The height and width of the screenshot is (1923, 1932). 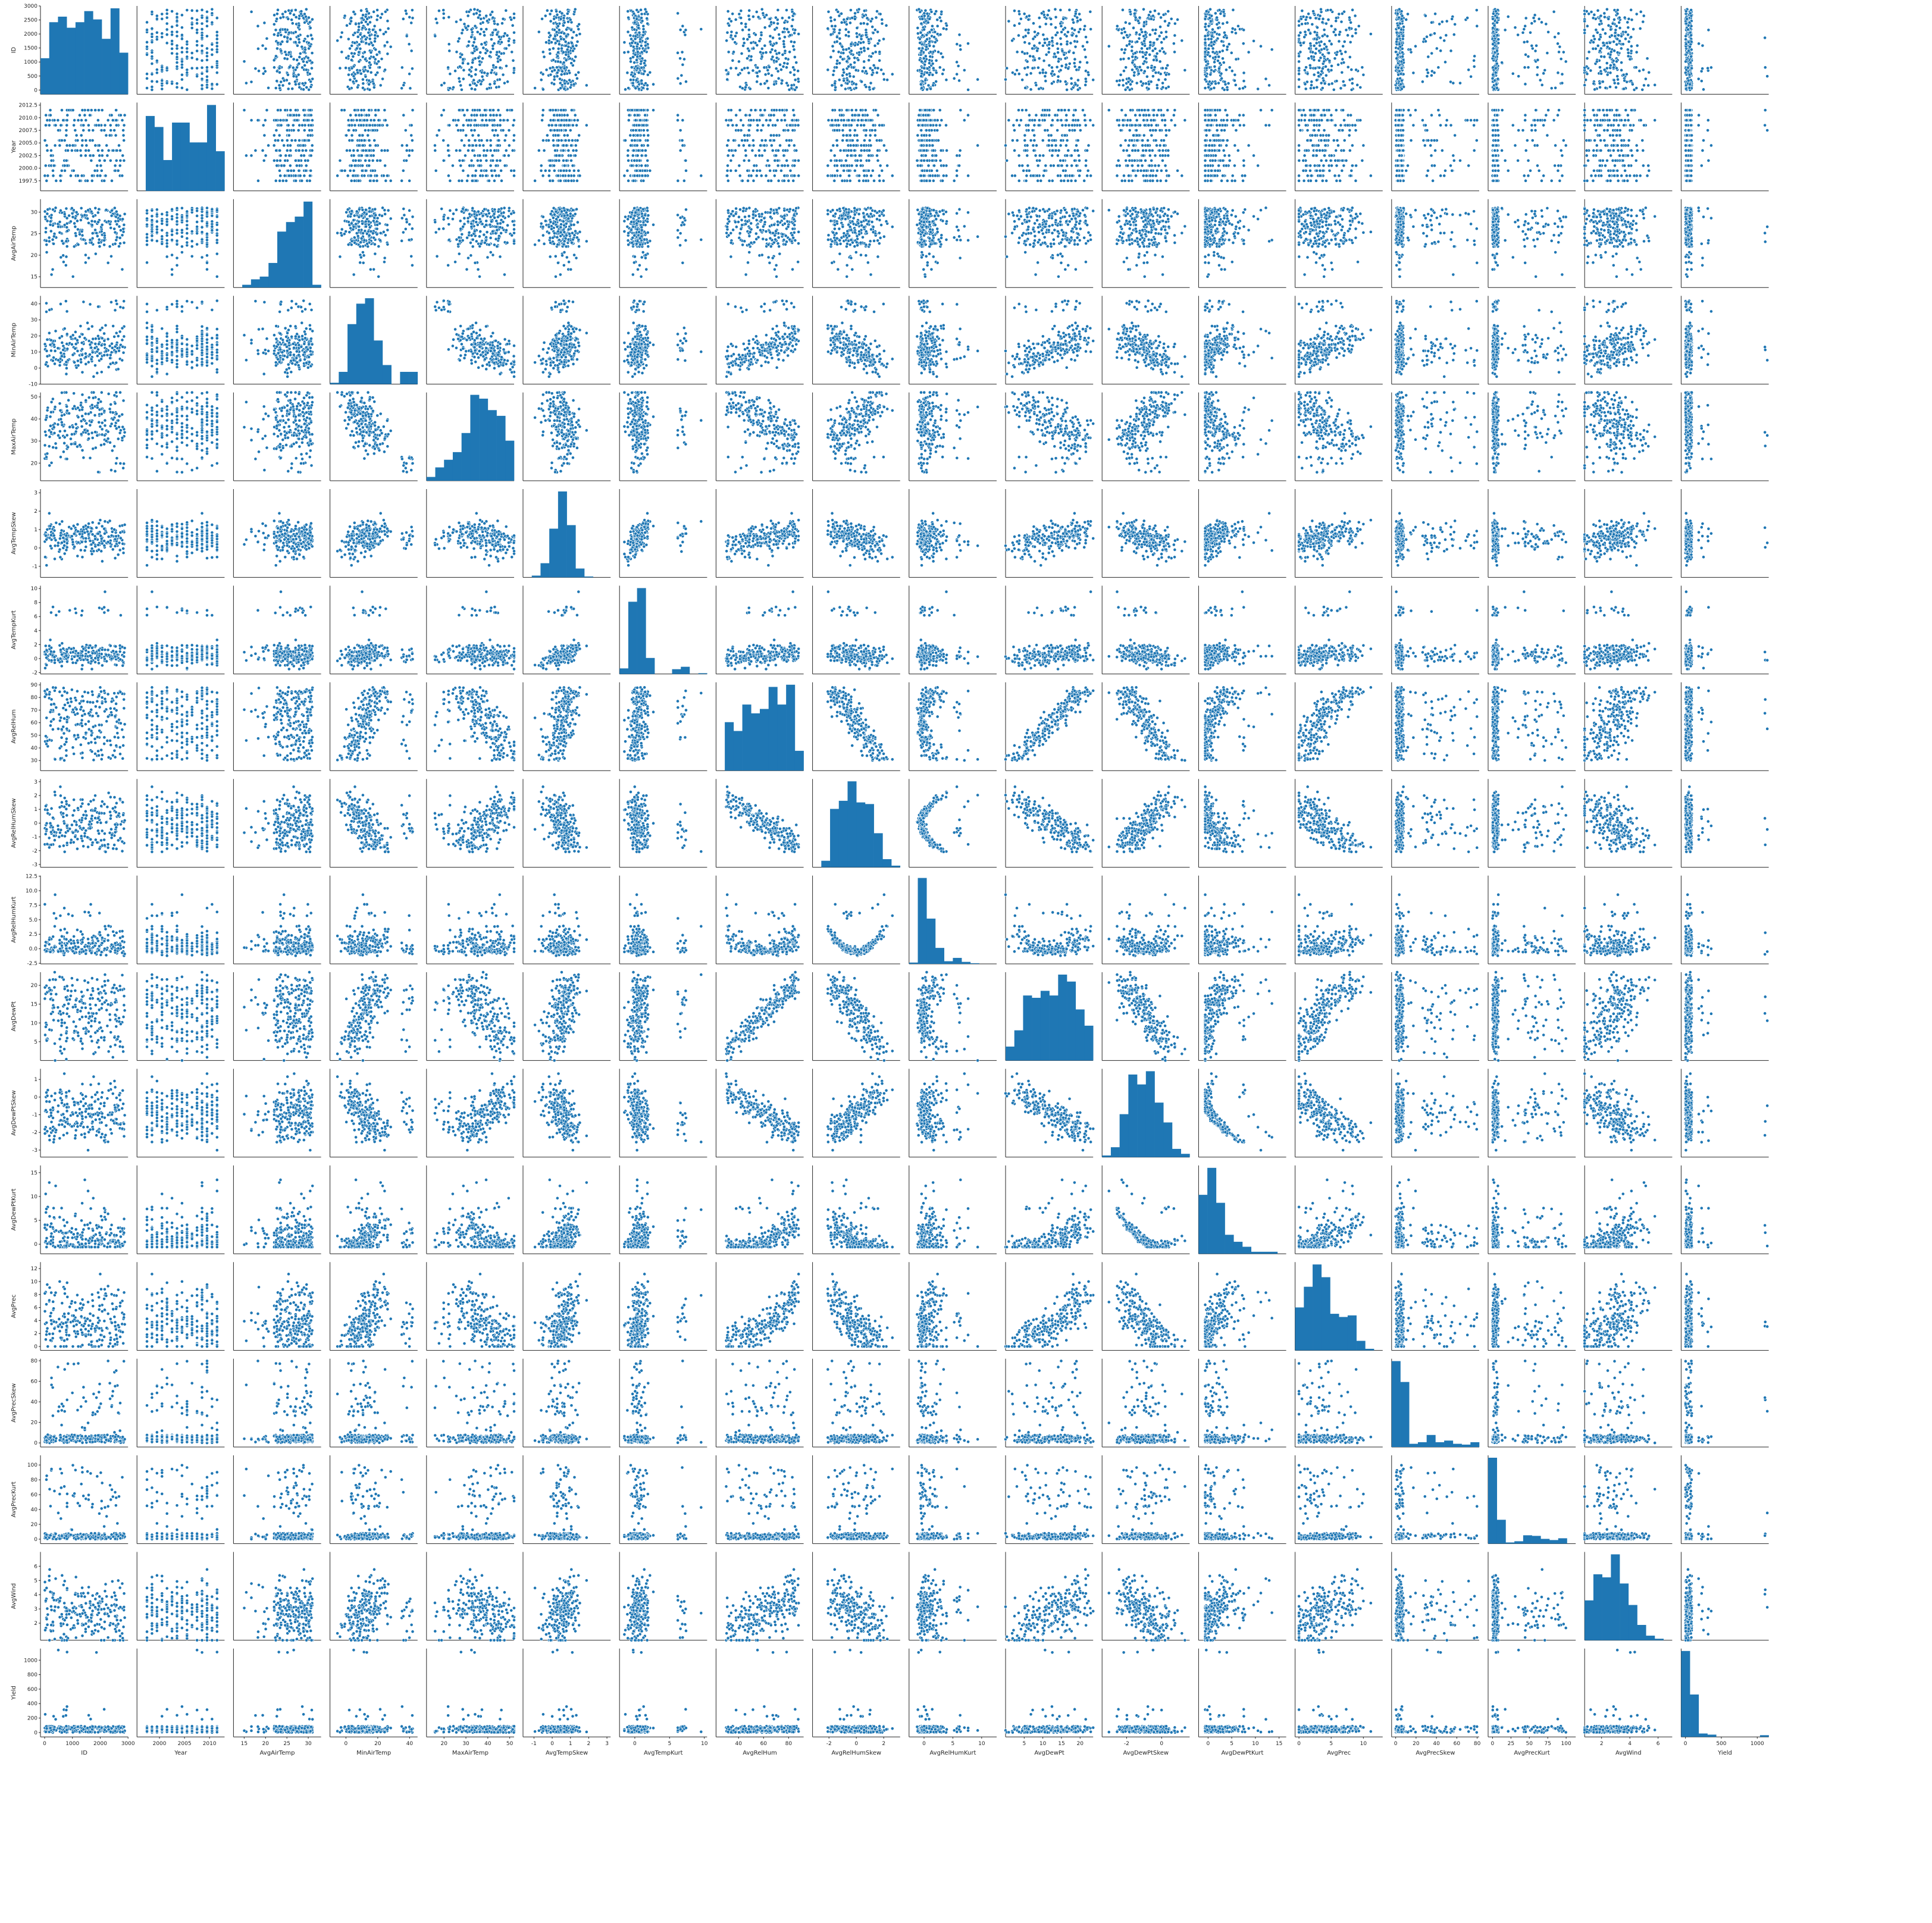 What do you see at coordinates (471, 50) in the screenshot?
I see `panel-ID-vs-MaxAirTemp` at bounding box center [471, 50].